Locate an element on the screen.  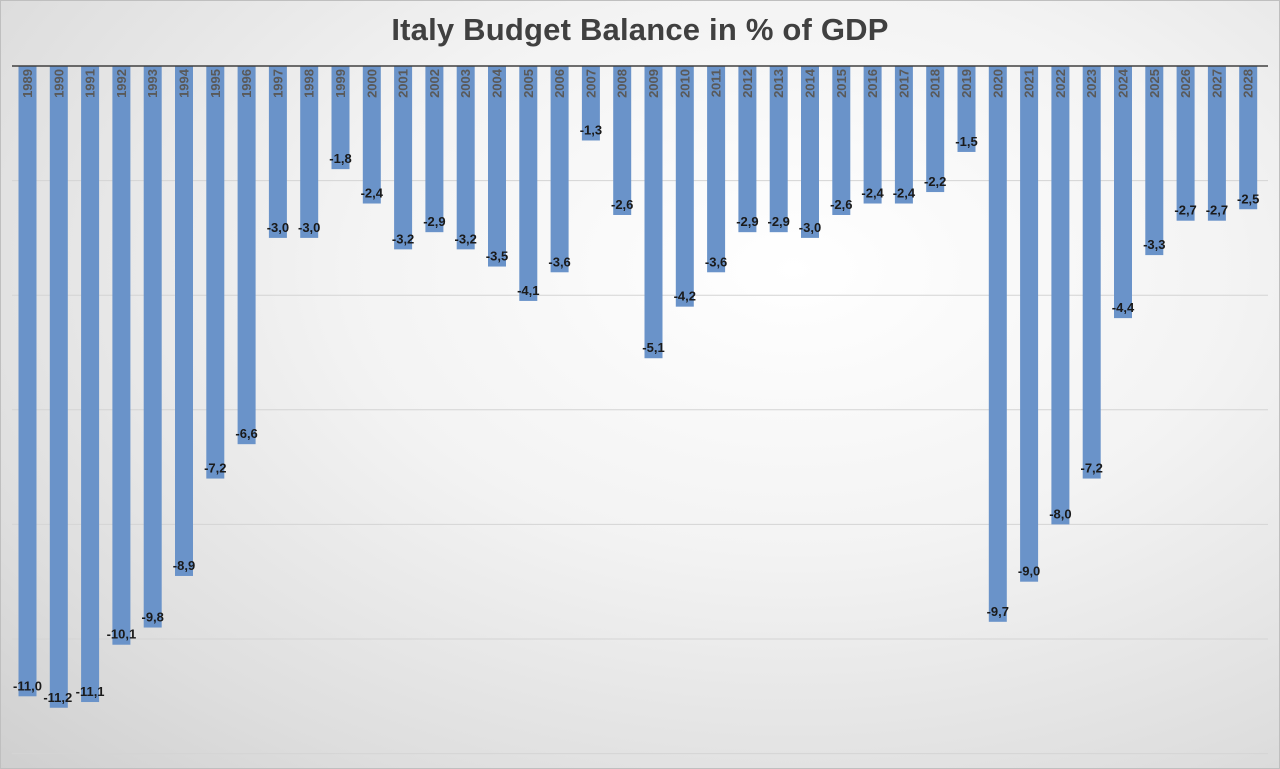
bar-1997 is located at coordinates (277, 152).